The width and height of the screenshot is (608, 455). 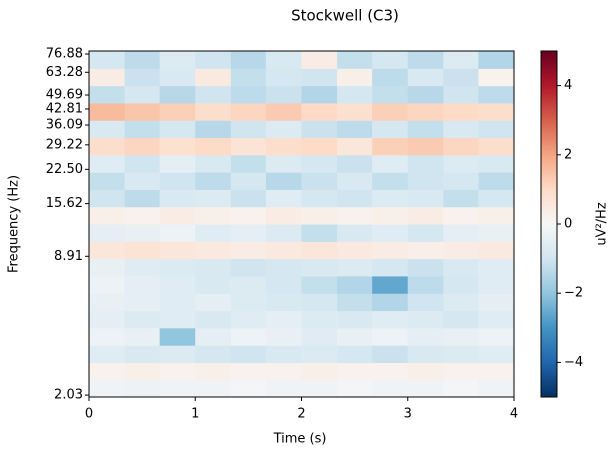 What do you see at coordinates (549, 224) in the screenshot?
I see `colorbar` at bounding box center [549, 224].